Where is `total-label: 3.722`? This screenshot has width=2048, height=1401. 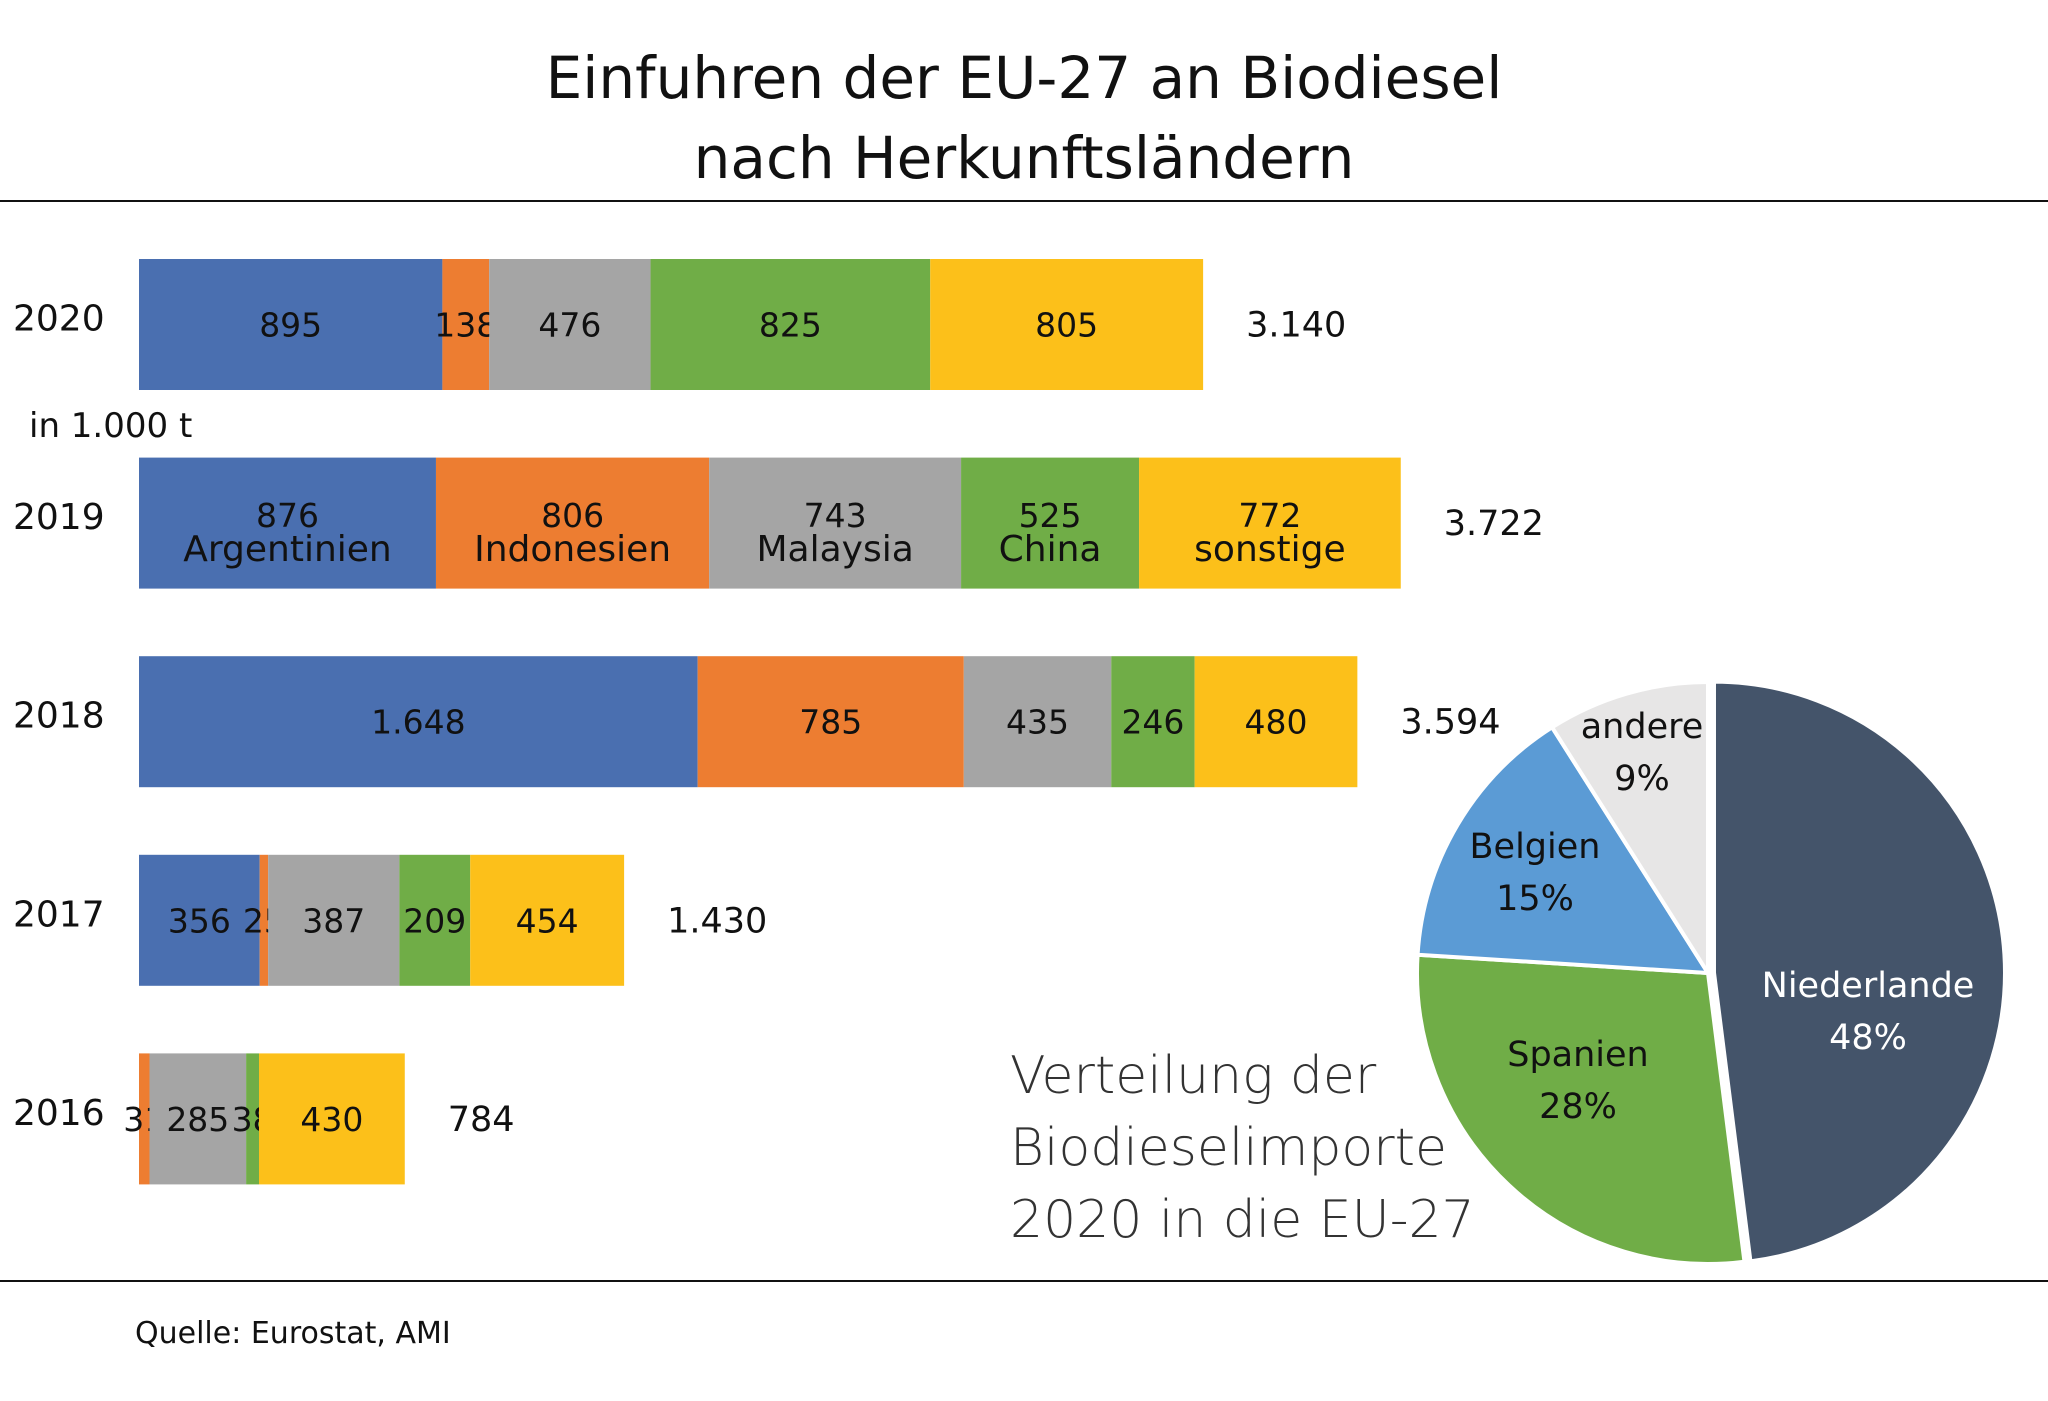
total-label: 3.722 is located at coordinates (1494, 524).